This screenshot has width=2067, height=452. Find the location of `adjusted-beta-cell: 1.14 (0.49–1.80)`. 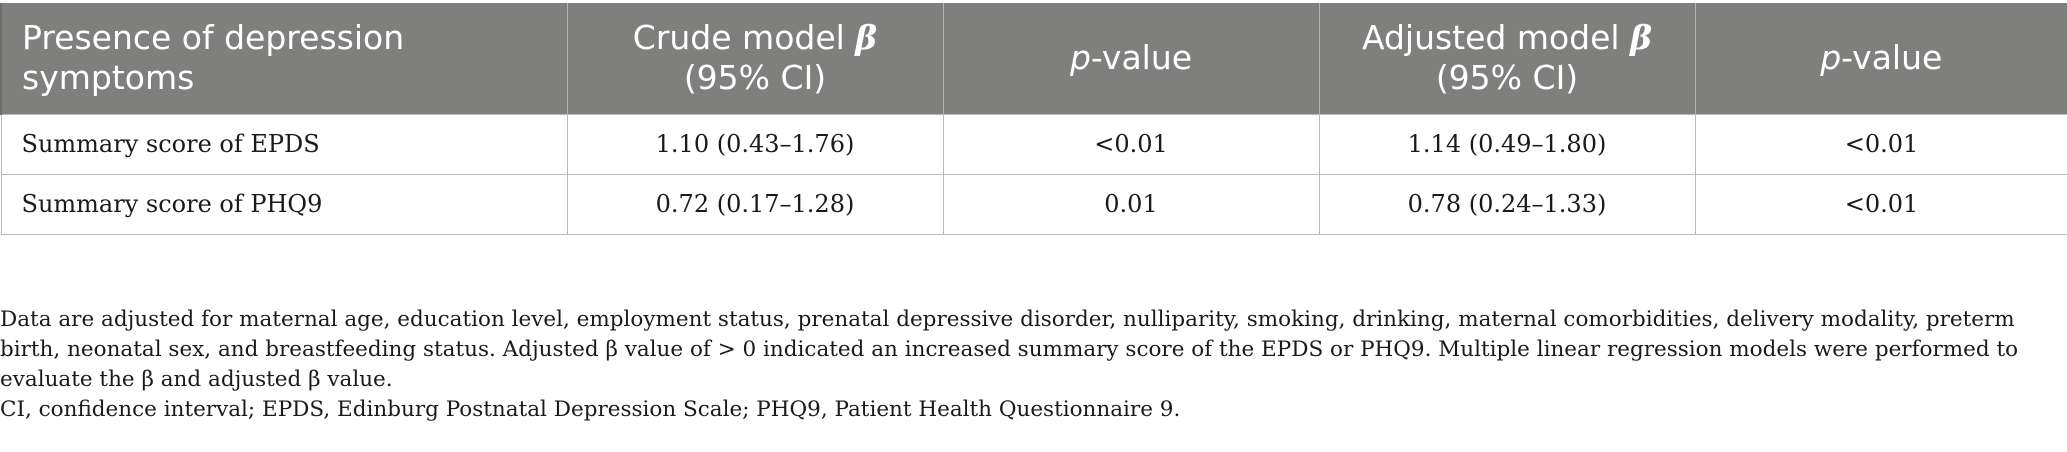

adjusted-beta-cell: 1.14 (0.49–1.80) is located at coordinates (1507, 144).